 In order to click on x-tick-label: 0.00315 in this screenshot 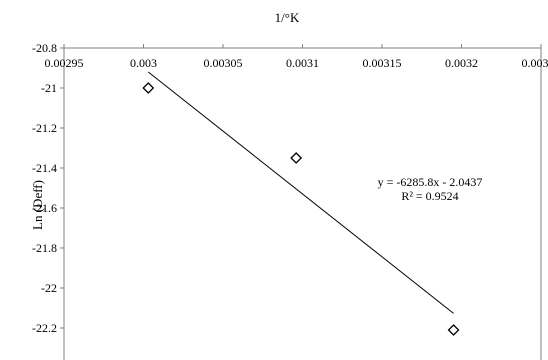, I will do `click(382, 63)`.